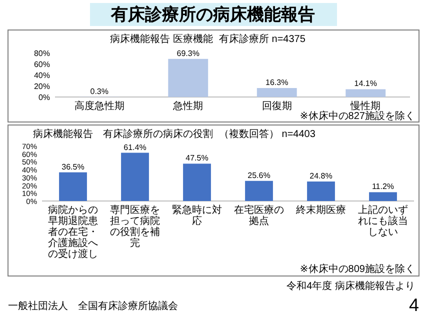 The width and height of the screenshot is (427, 320). Describe the element at coordinates (320, 210) in the screenshot. I see `x-tick-label: 終末期医療` at that location.